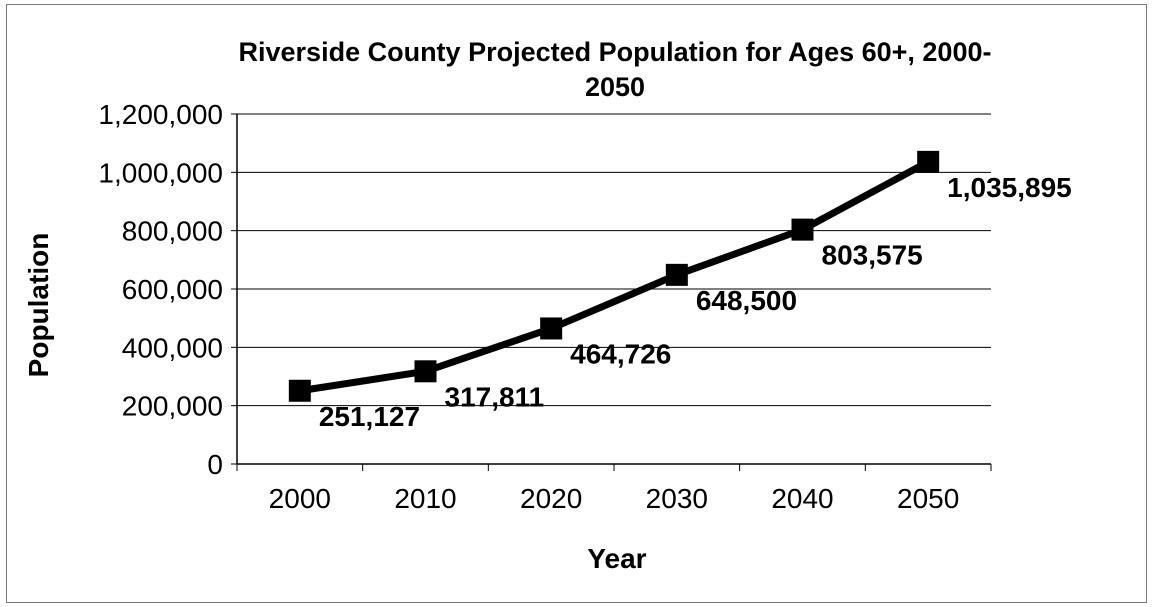  Describe the element at coordinates (802, 498) in the screenshot. I see `x-tick-label: 2040` at that location.